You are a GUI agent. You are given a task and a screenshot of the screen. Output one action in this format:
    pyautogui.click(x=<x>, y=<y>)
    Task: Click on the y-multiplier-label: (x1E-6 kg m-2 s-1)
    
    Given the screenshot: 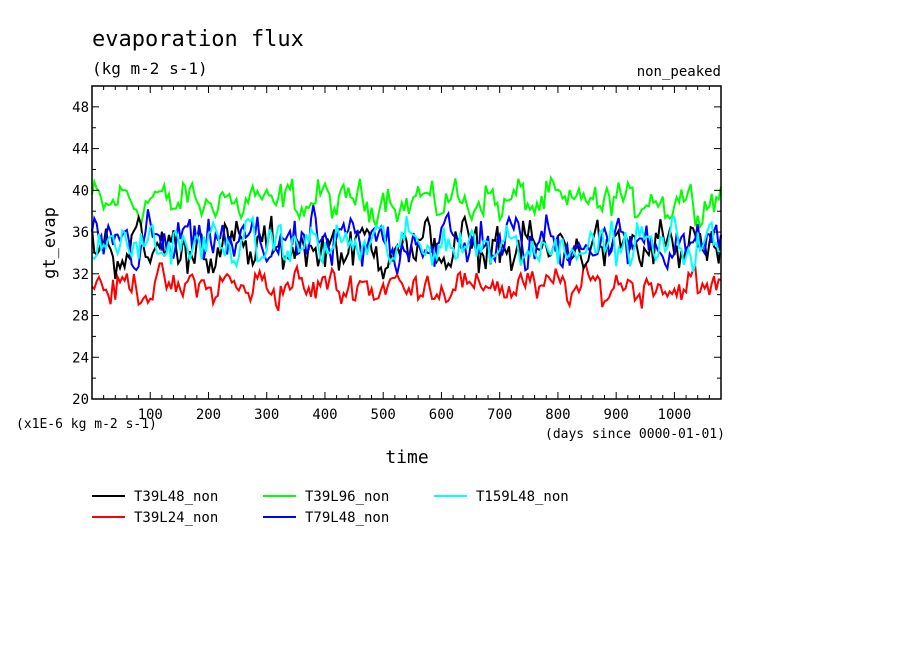 What is the action you would take?
    pyautogui.click(x=86, y=424)
    